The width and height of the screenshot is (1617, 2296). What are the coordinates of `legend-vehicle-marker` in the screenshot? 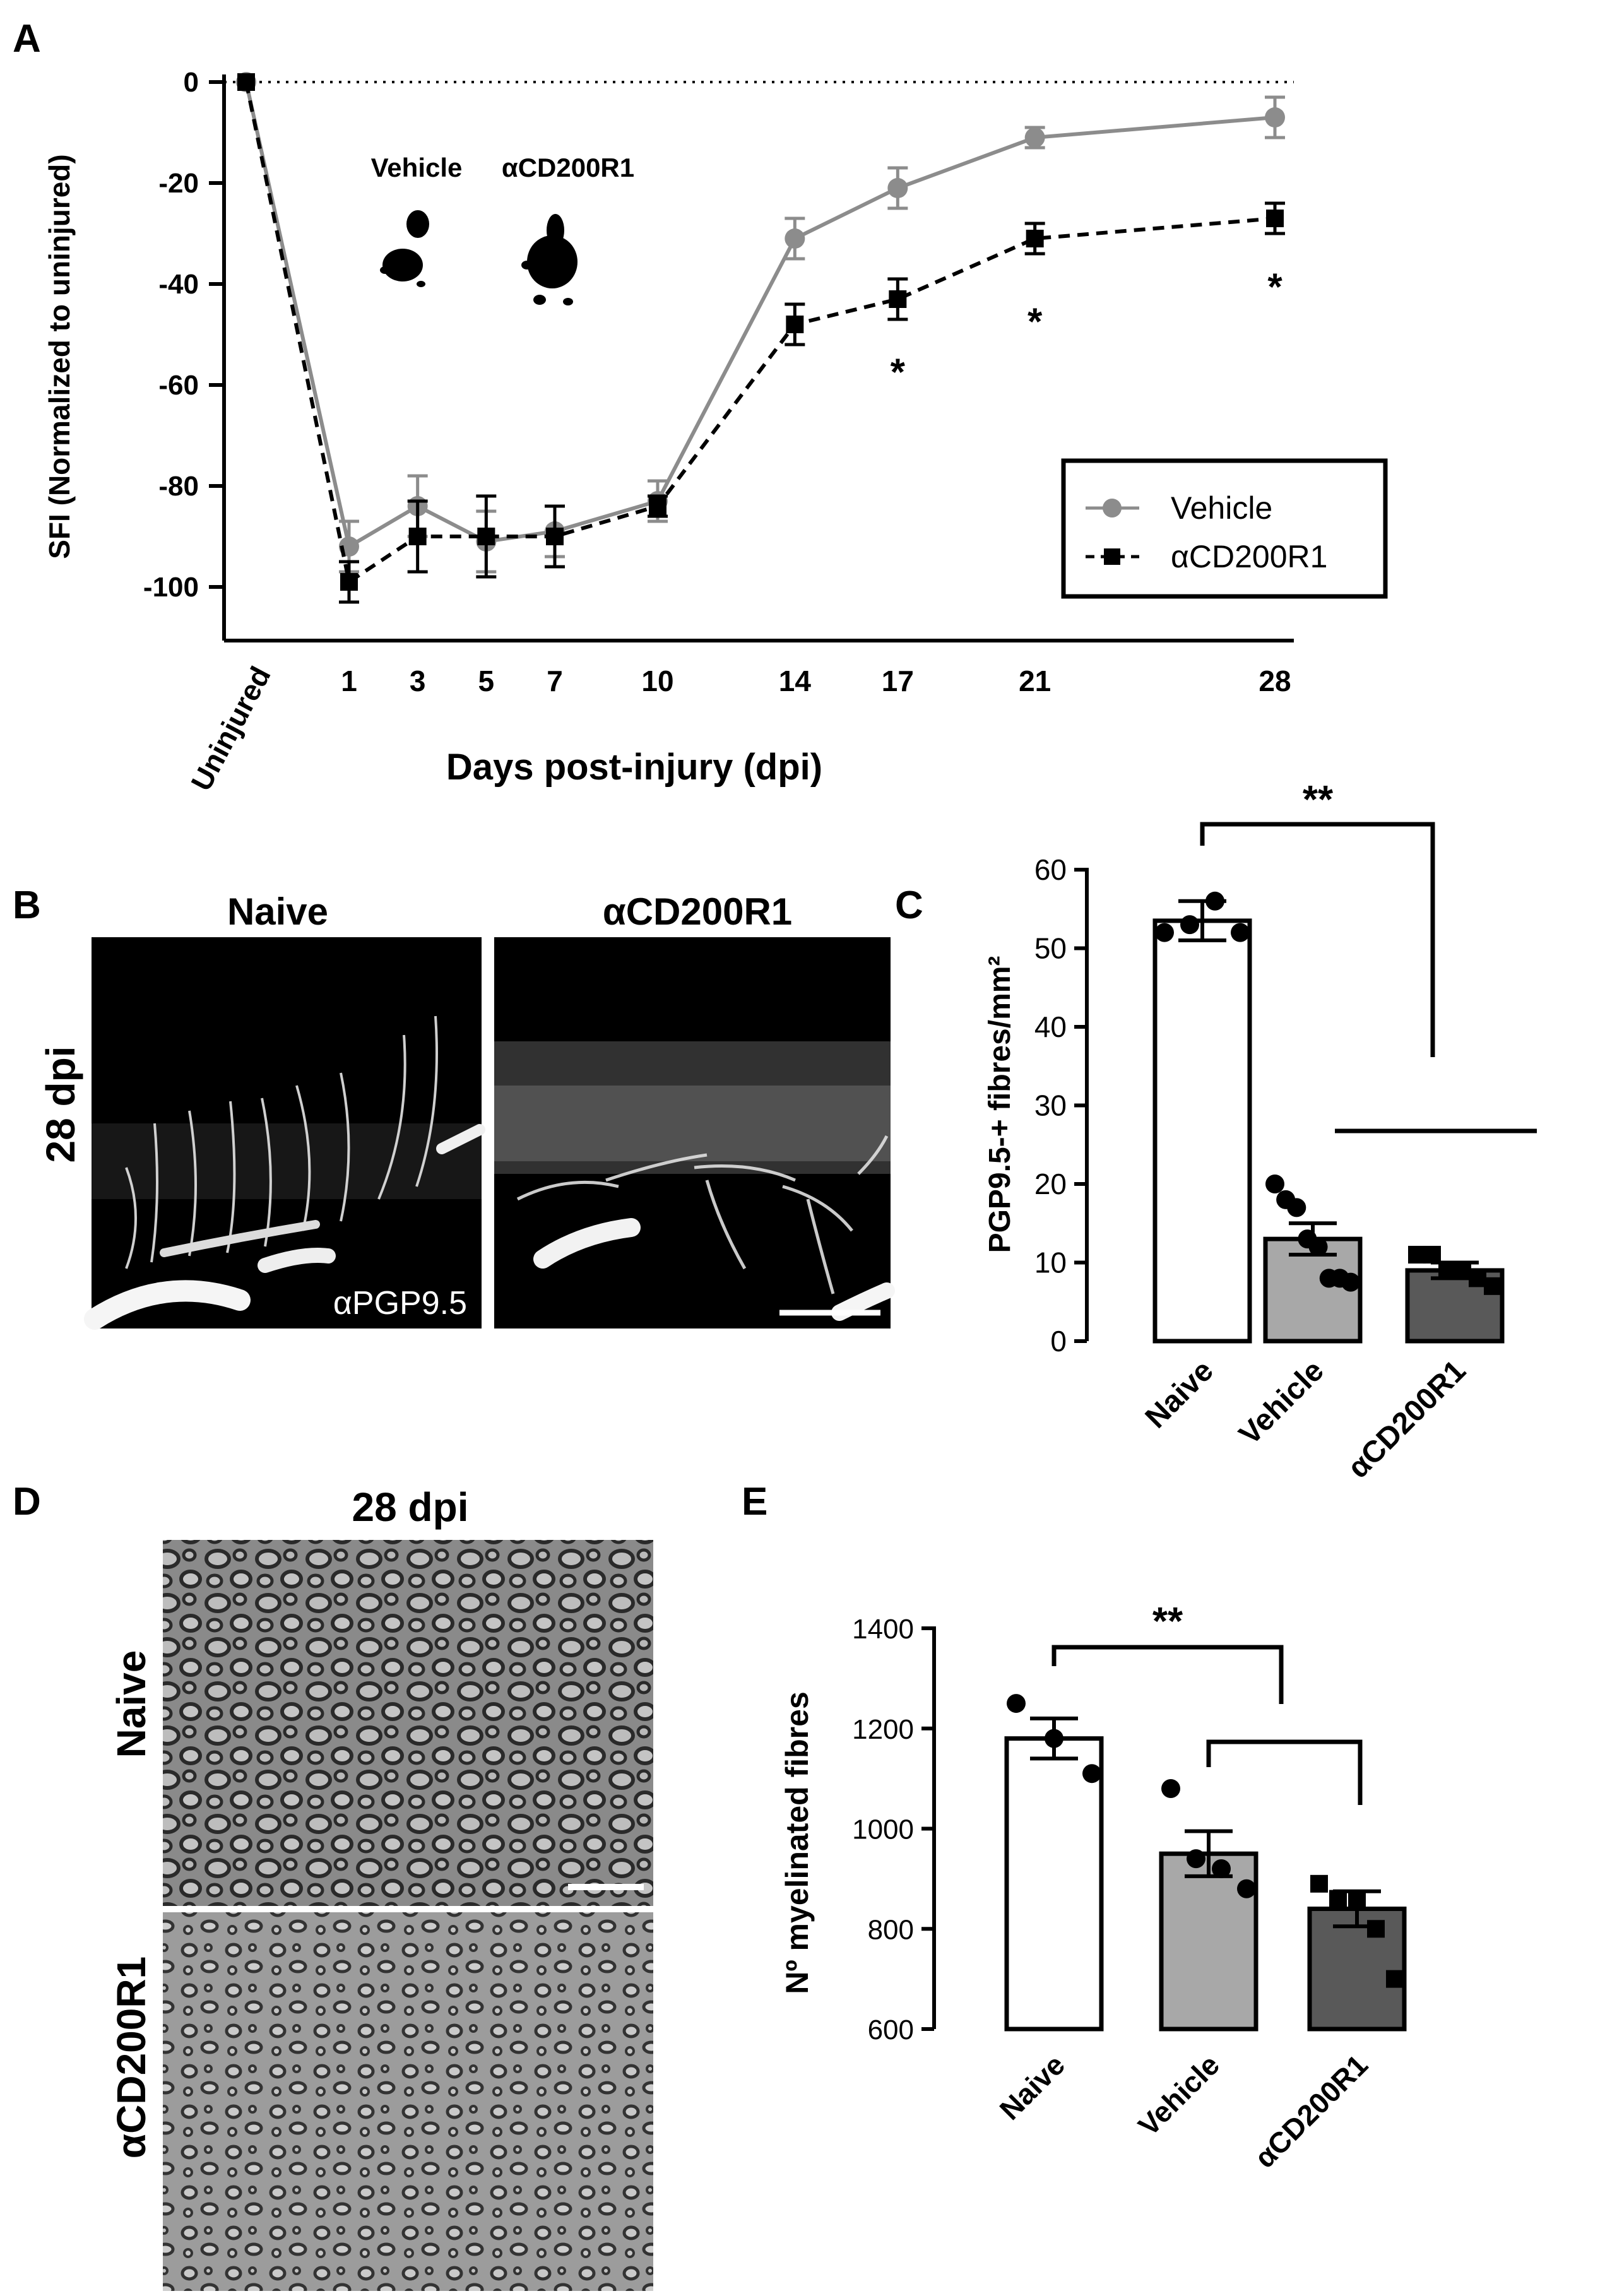 It's located at (1112, 509).